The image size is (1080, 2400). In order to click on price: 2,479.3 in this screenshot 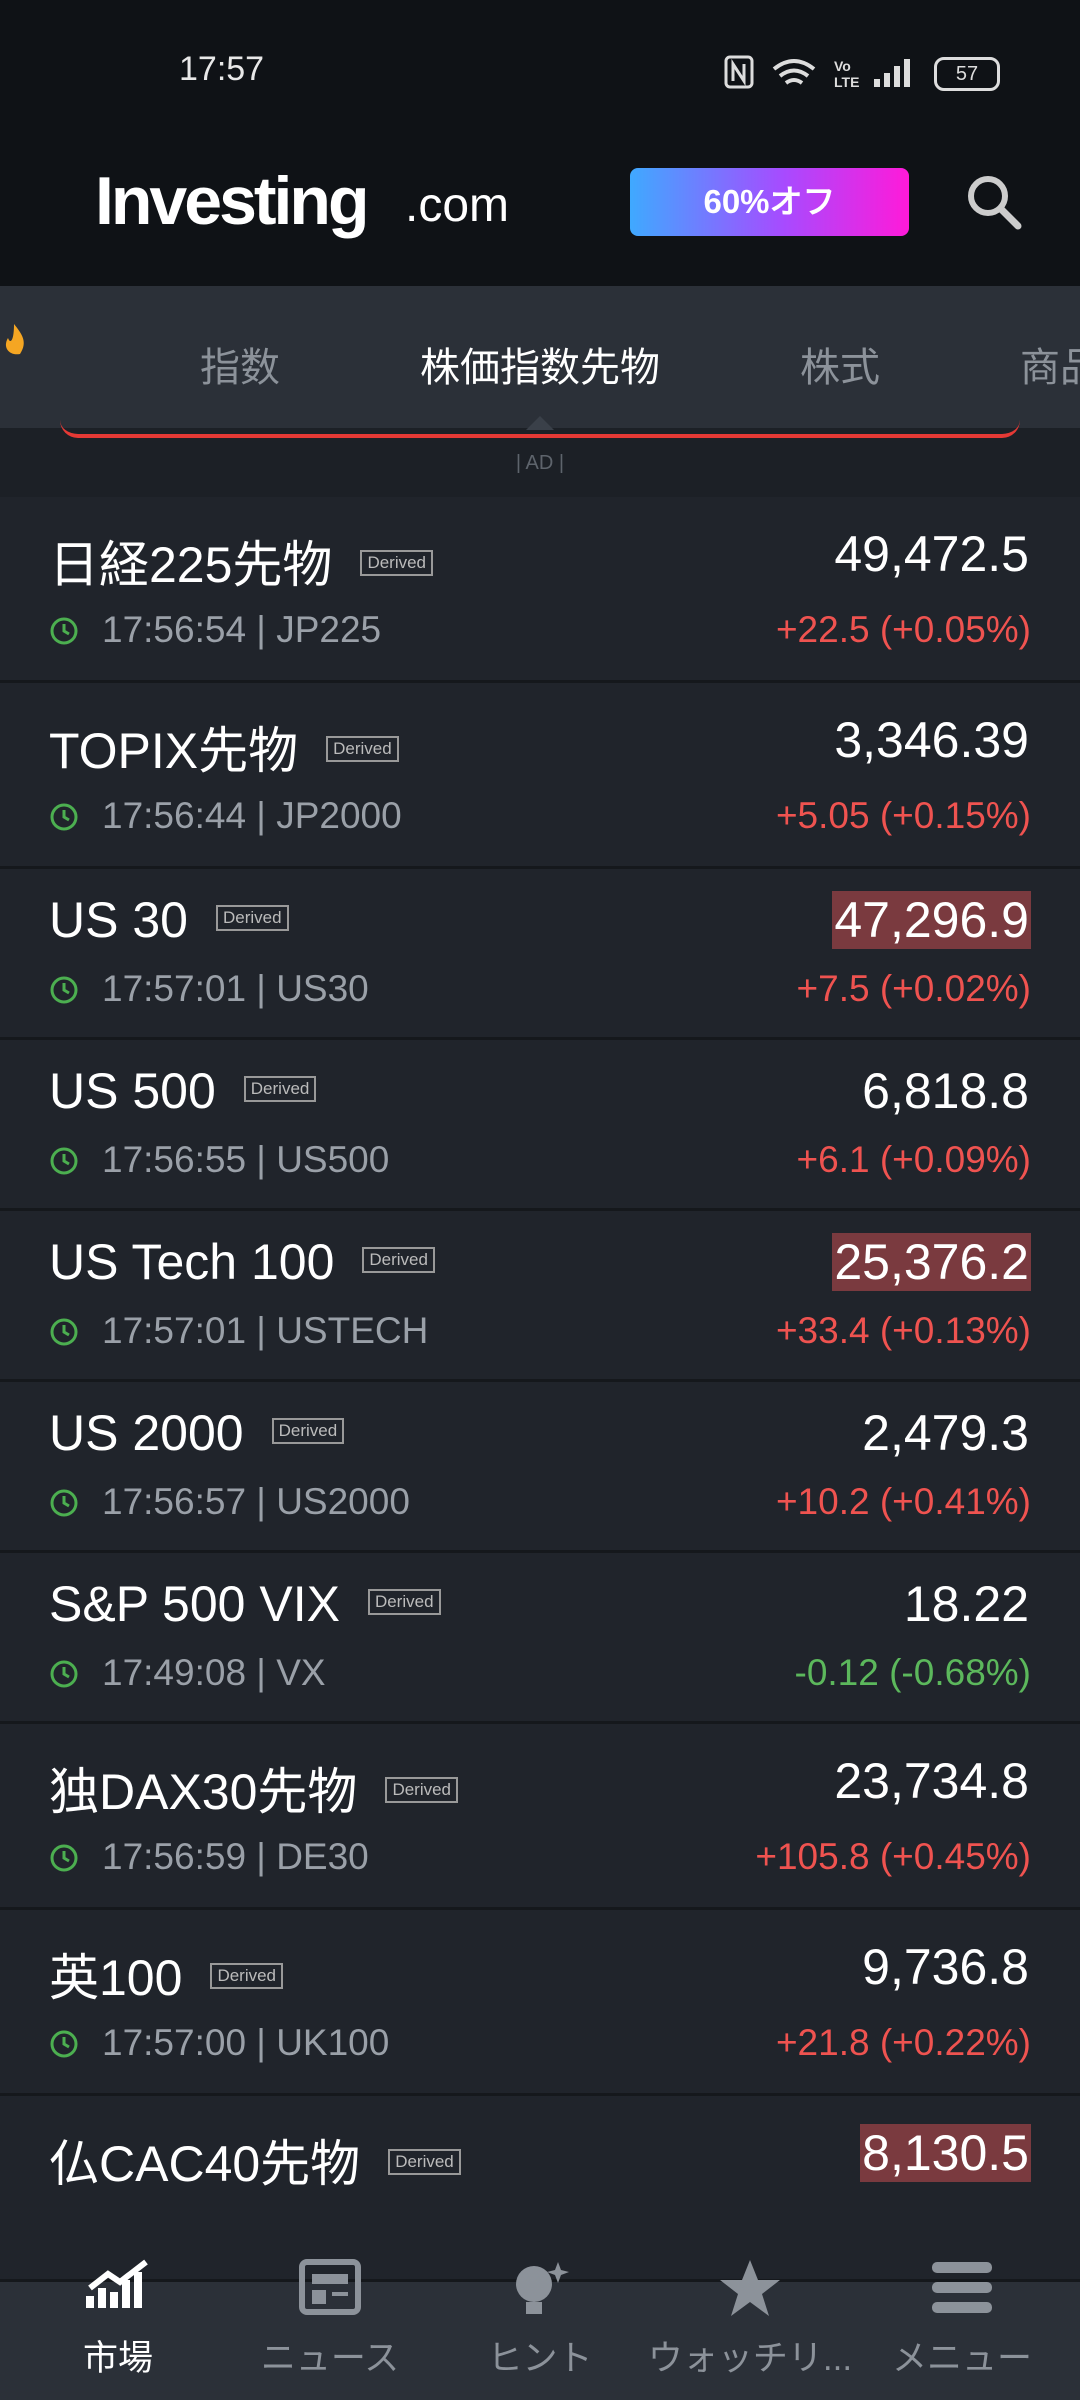, I will do `click(945, 1433)`.